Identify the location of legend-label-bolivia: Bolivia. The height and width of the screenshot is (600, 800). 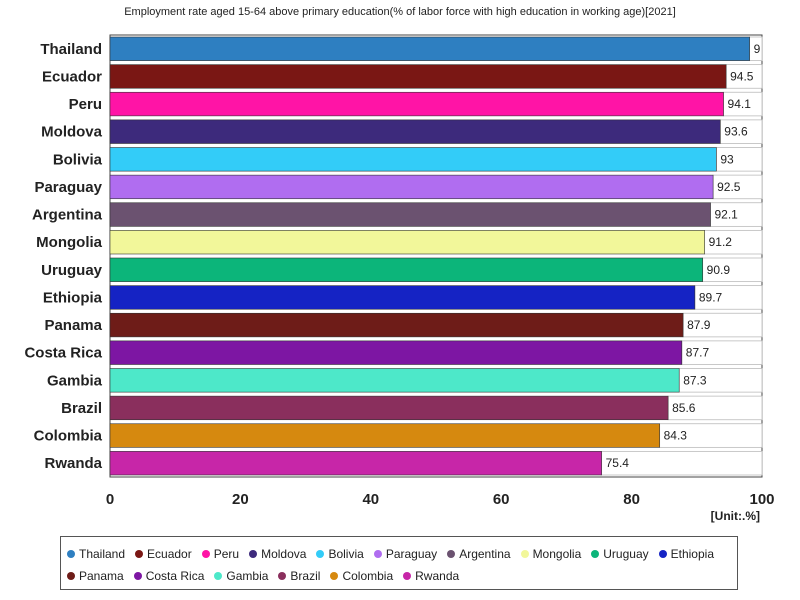
(346, 554).